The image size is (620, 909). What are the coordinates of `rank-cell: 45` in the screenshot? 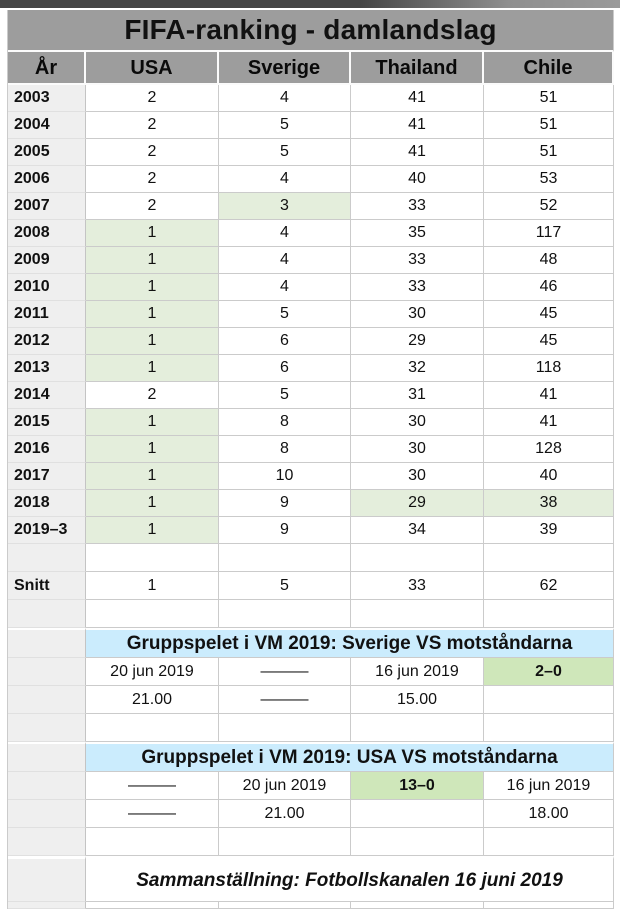 It's located at (549, 341).